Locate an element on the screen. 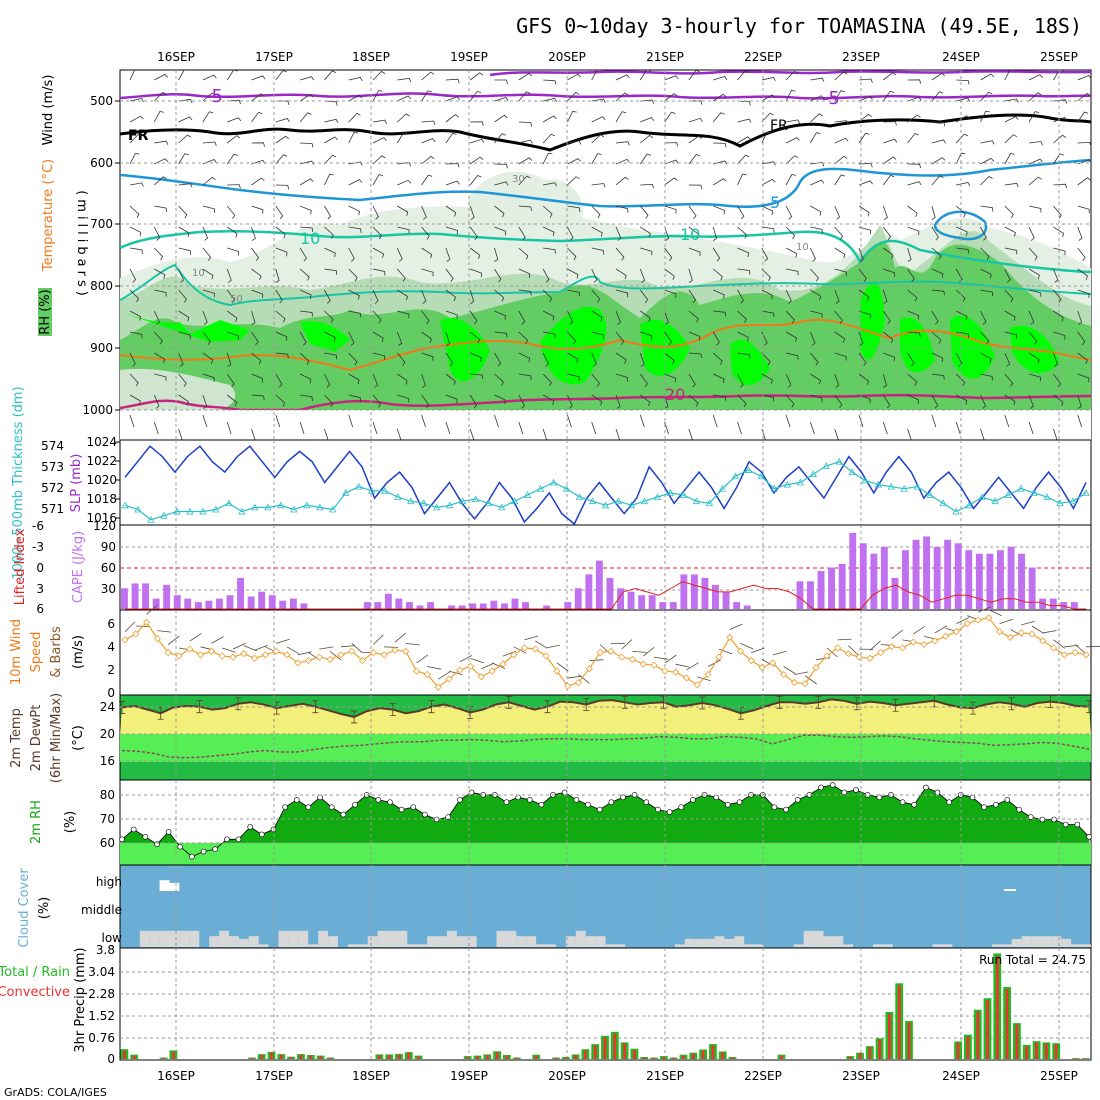  wind10-label-c: & Barbs is located at coordinates (56, 652).